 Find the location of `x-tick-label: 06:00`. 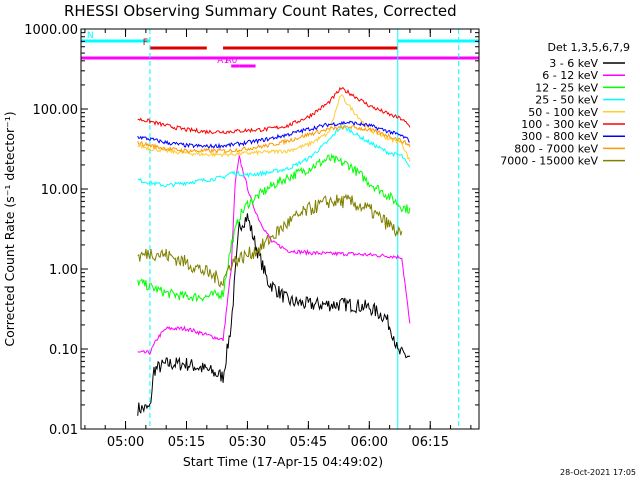

x-tick-label: 06:00 is located at coordinates (369, 442).